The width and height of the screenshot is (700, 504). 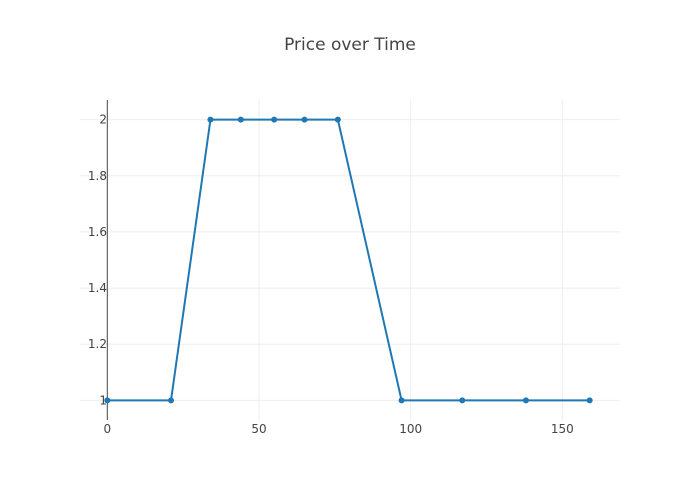 What do you see at coordinates (410, 429) in the screenshot?
I see `x-tick-label: 100` at bounding box center [410, 429].